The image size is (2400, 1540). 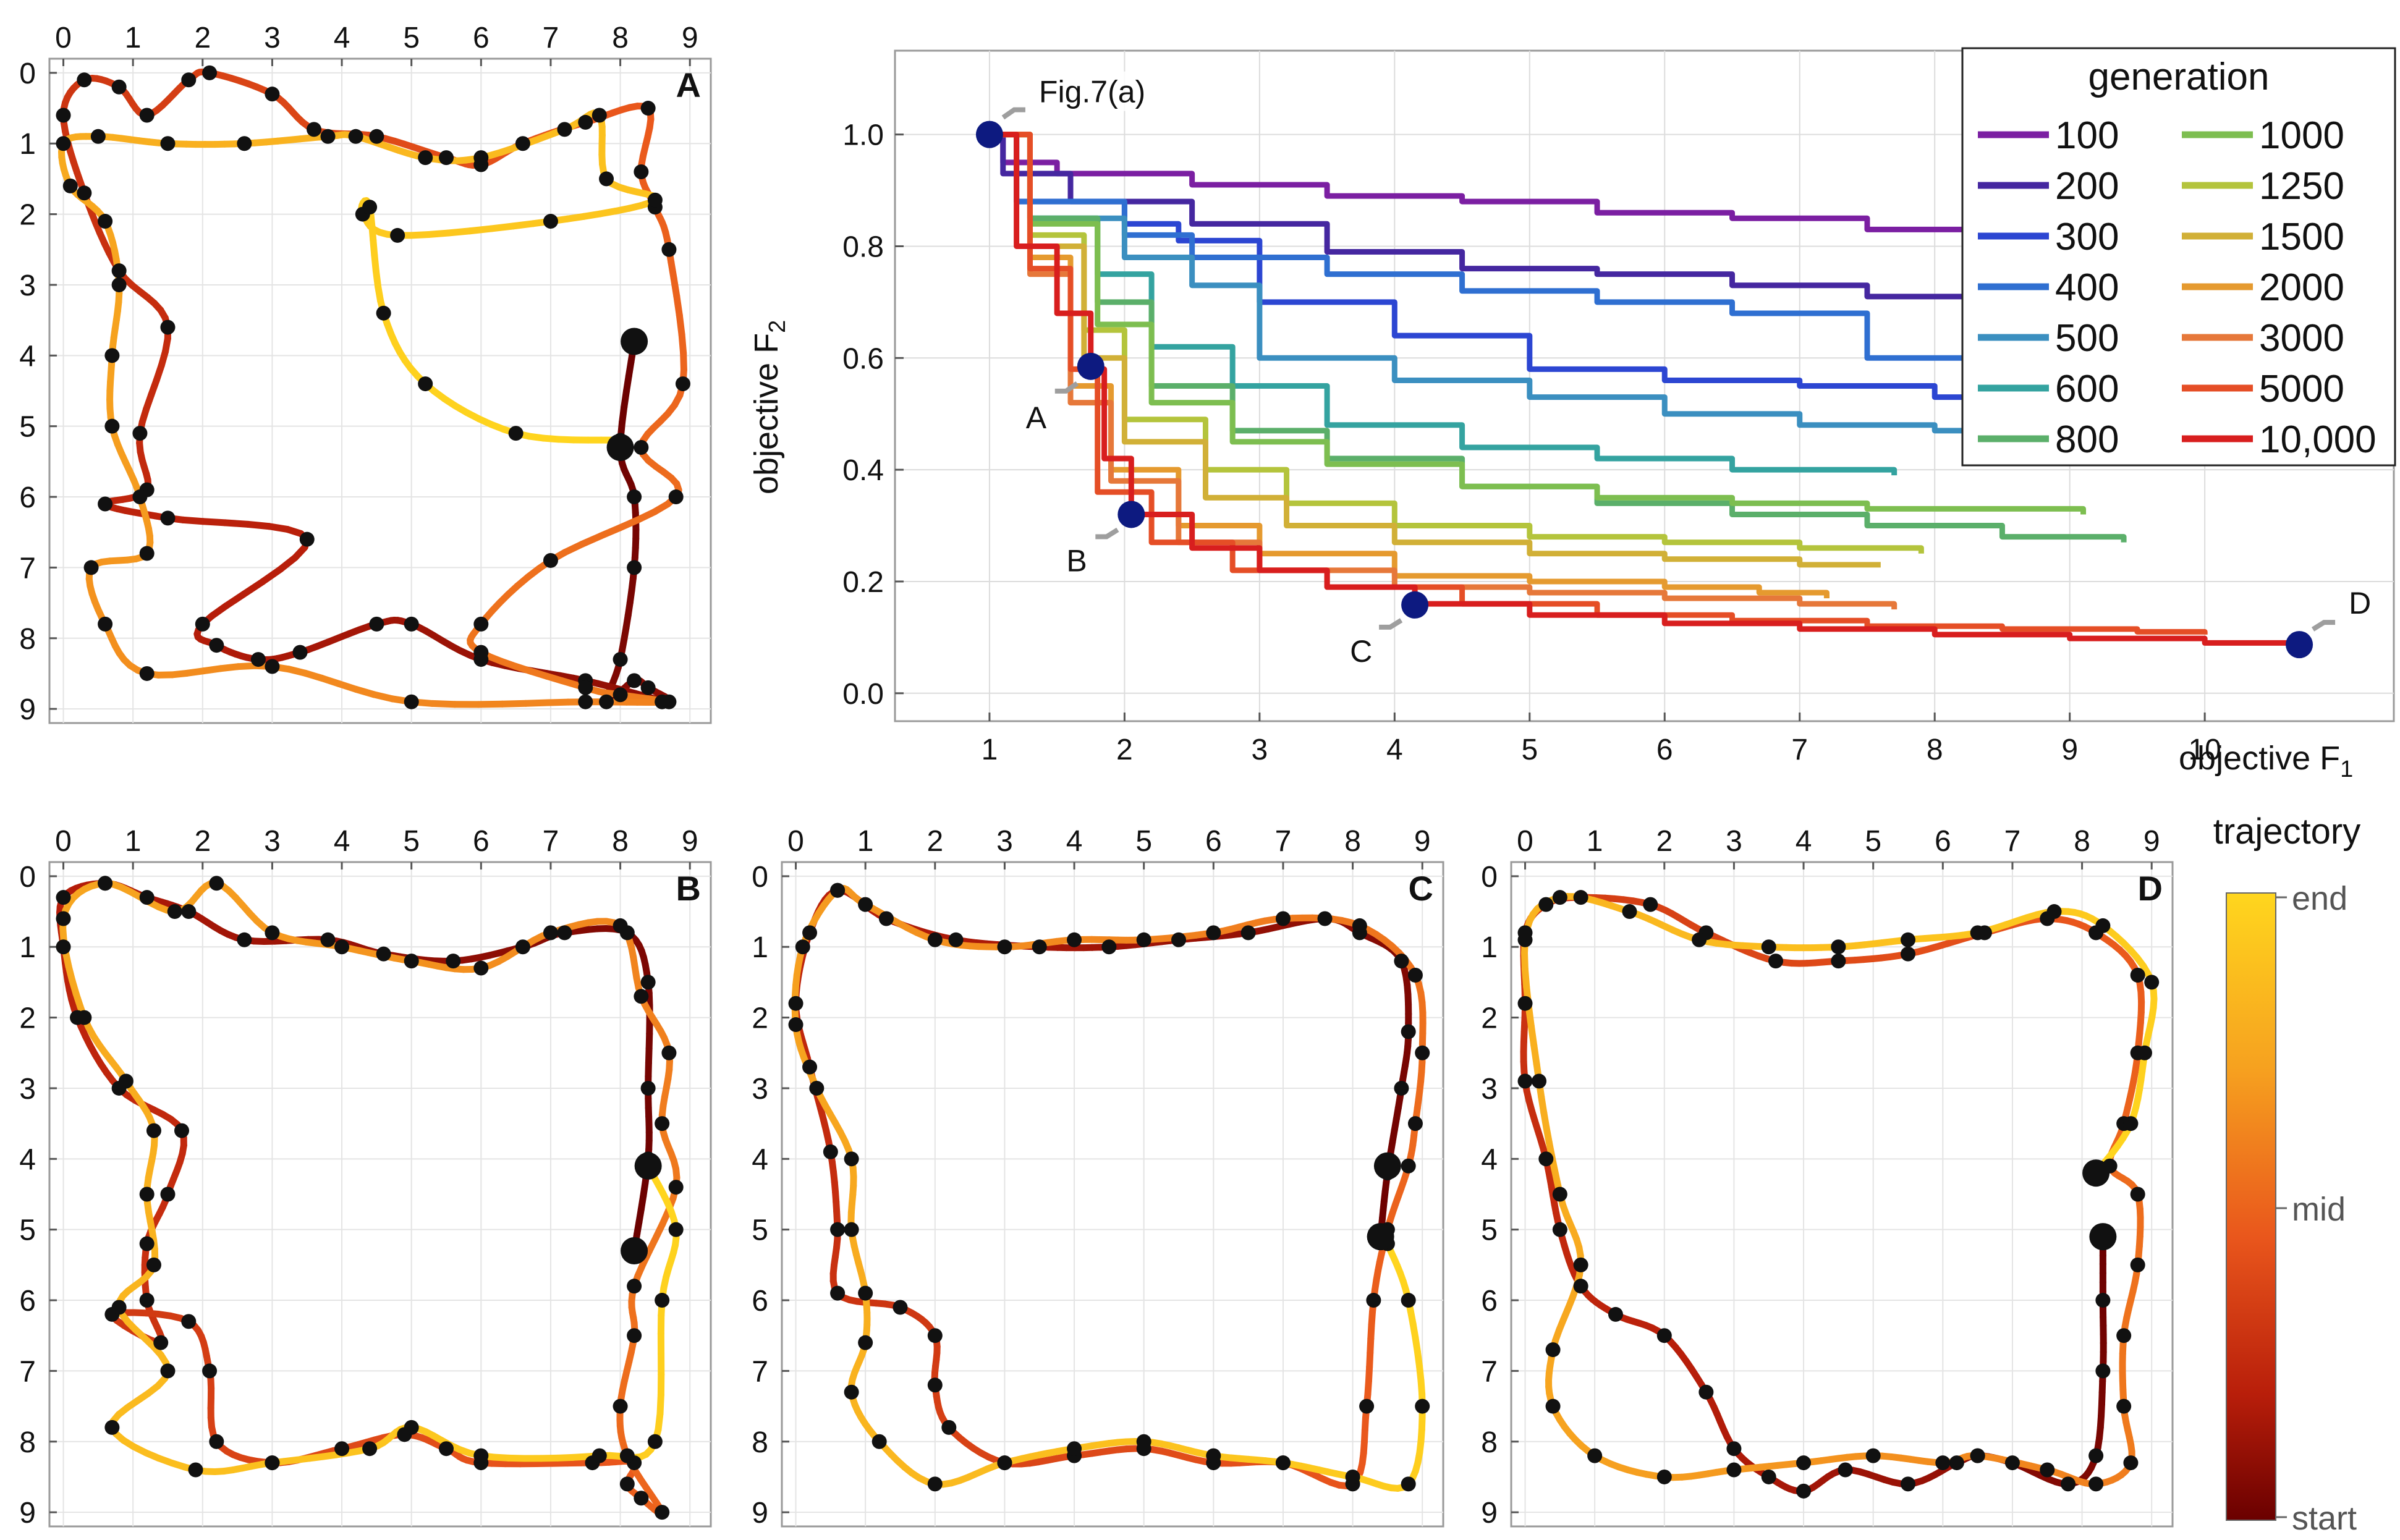 I want to click on panel-x-tick-label: 4, so click(x=1804, y=841).